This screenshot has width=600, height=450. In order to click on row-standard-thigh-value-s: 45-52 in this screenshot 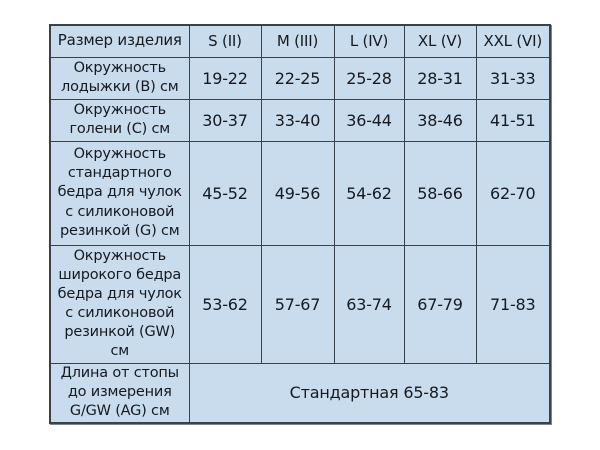, I will do `click(225, 193)`.